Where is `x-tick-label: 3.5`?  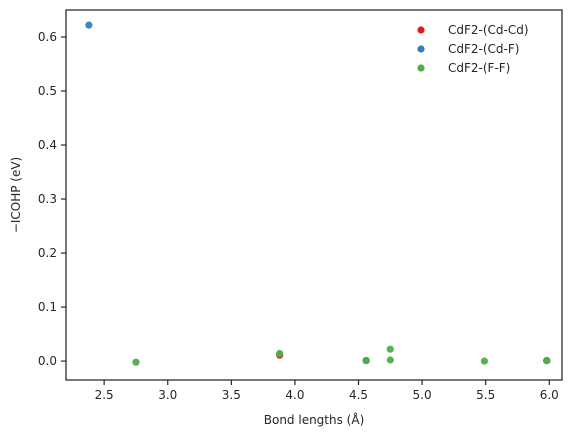 x-tick-label: 3.5 is located at coordinates (231, 395).